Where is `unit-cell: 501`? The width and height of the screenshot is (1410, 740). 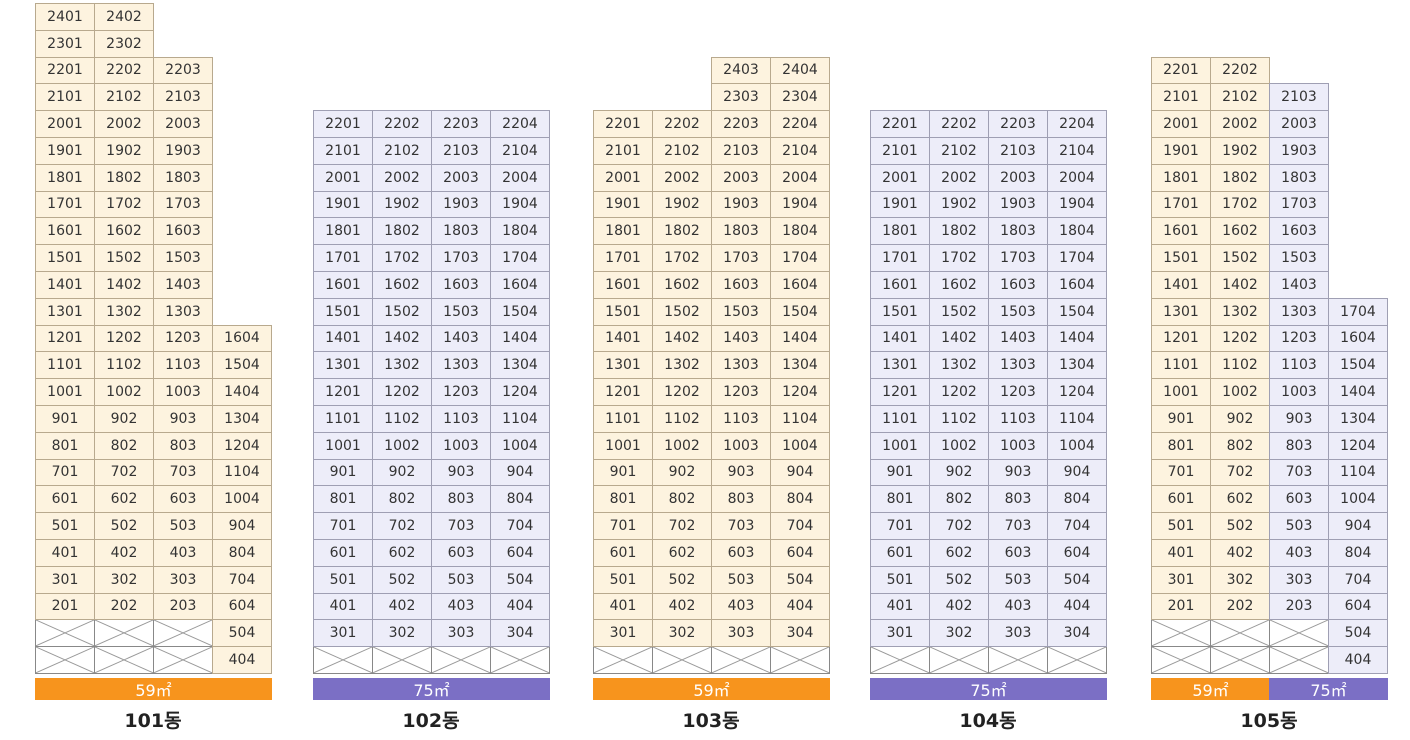 unit-cell: 501 is located at coordinates (65, 526).